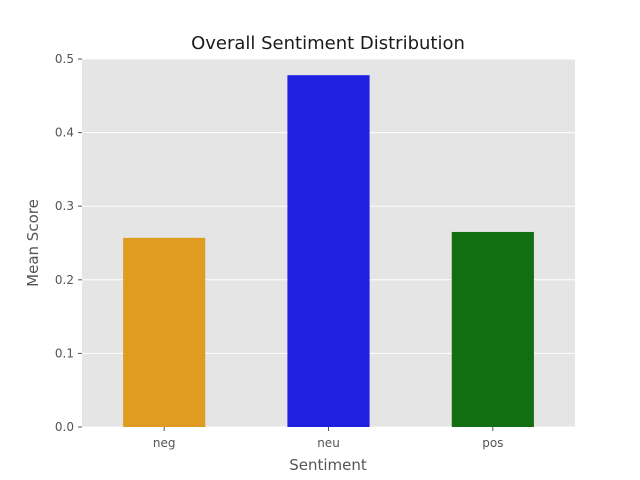  What do you see at coordinates (328, 443) in the screenshot?
I see `x-tick-label: neu` at bounding box center [328, 443].